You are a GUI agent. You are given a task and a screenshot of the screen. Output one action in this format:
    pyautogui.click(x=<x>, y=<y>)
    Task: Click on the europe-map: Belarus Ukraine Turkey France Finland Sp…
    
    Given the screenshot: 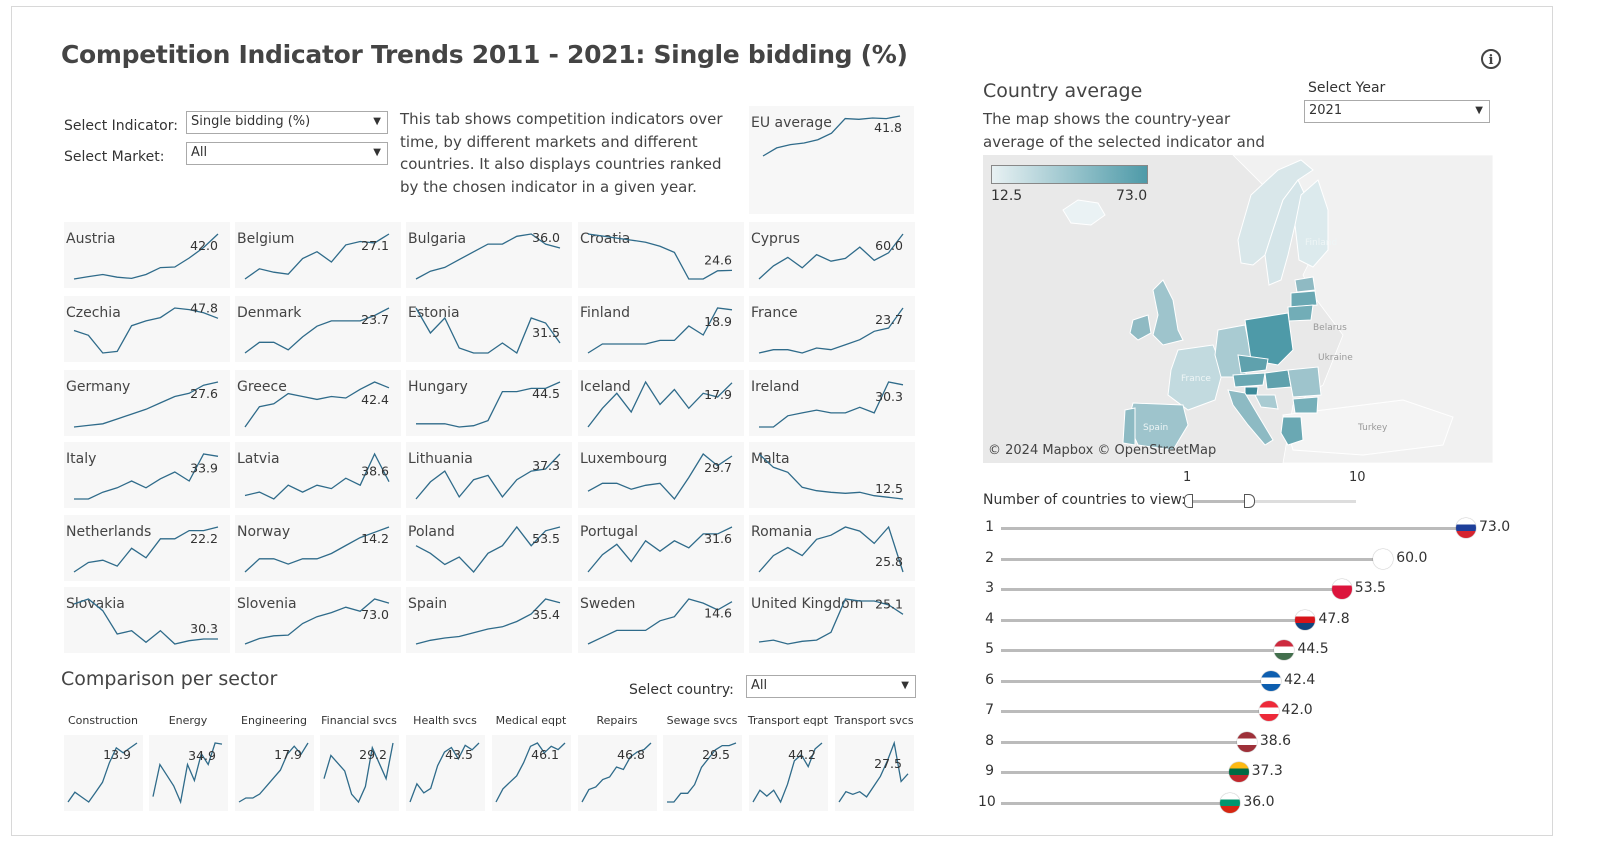 What is the action you would take?
    pyautogui.click(x=1238, y=309)
    